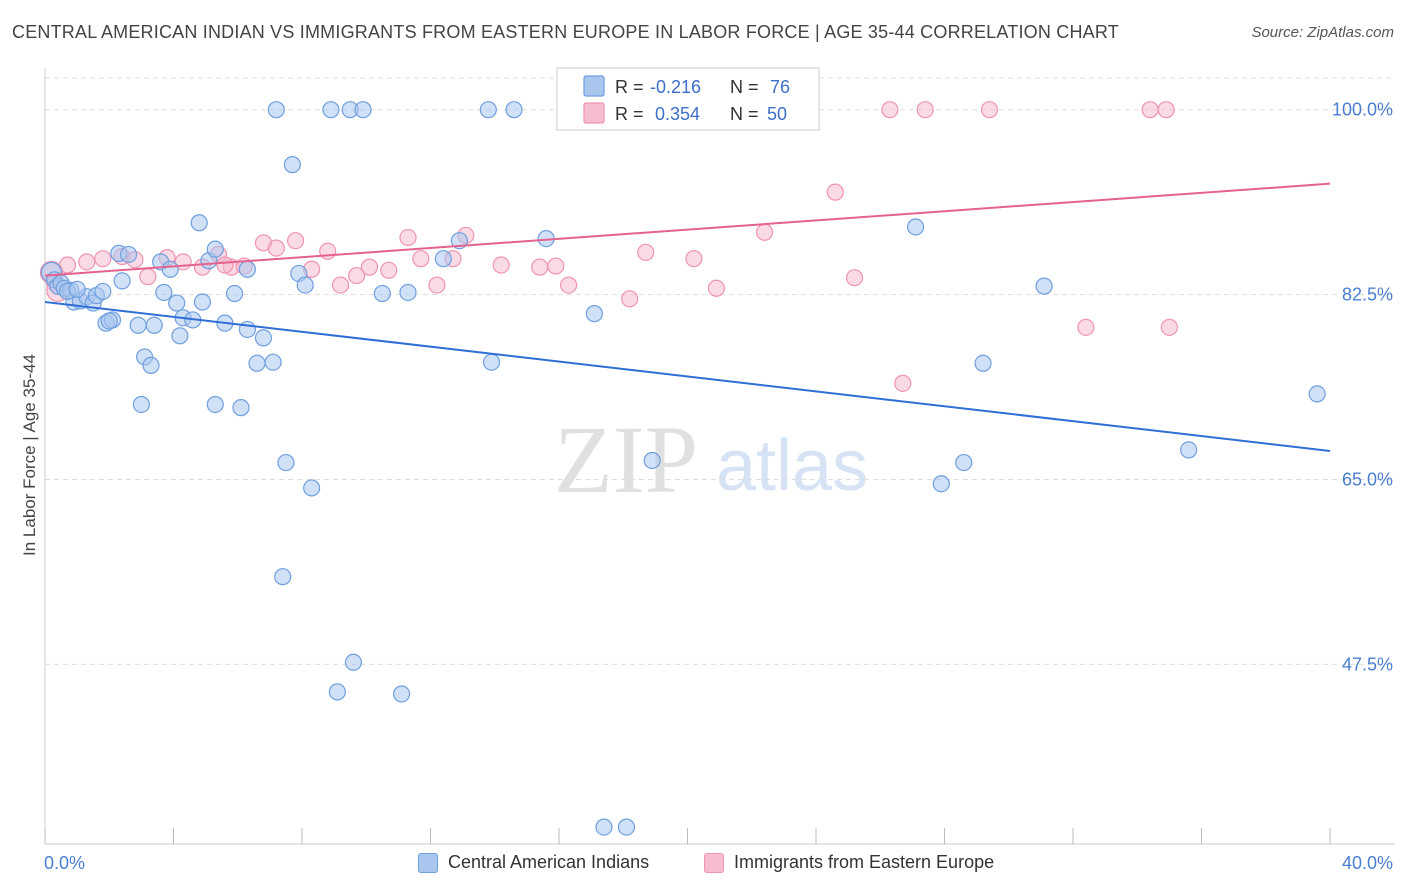 This screenshot has height=892, width=1406. I want to click on correlation-legend: R = -0.216 N = 76 R = 0.354 N = 50, so click(688, 99).